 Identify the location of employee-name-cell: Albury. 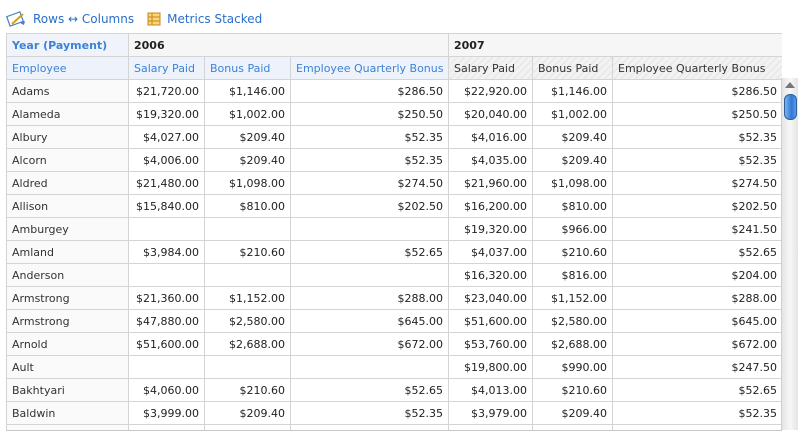
(67, 137).